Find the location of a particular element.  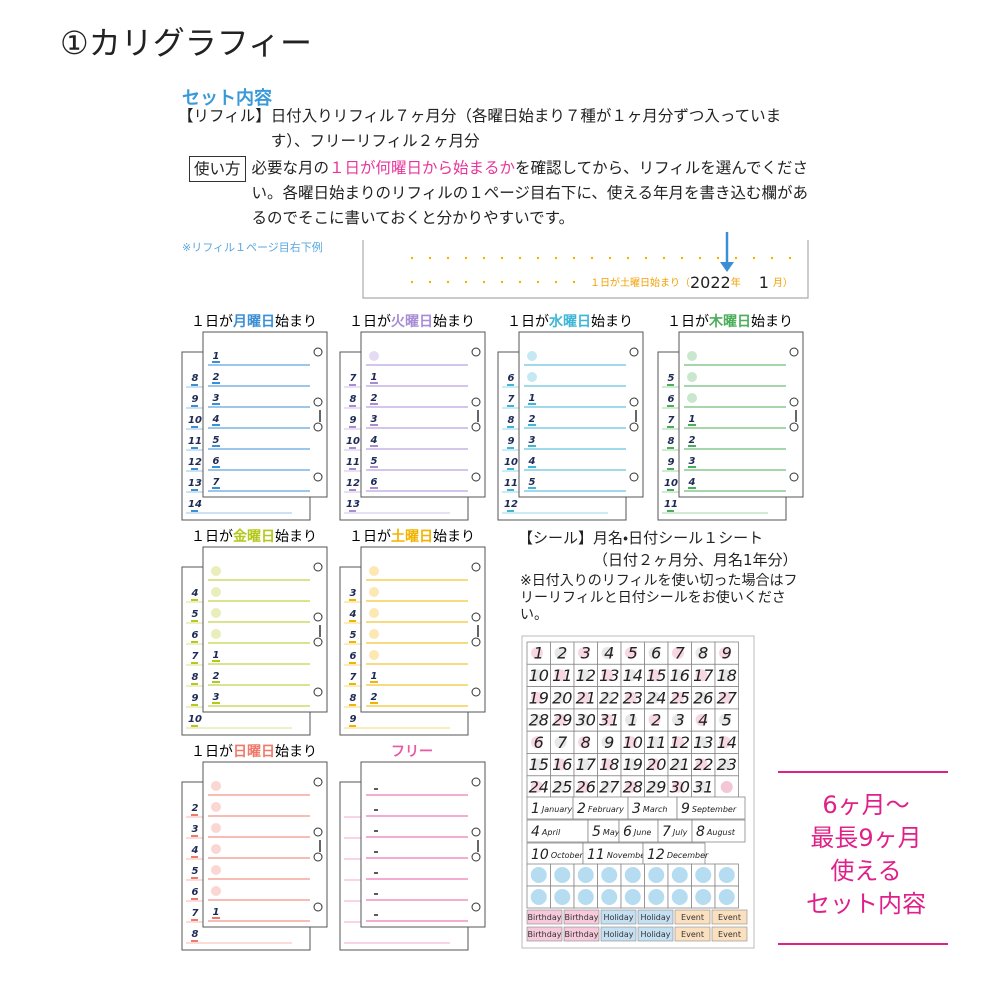

month-name: November is located at coordinates (628, 855).